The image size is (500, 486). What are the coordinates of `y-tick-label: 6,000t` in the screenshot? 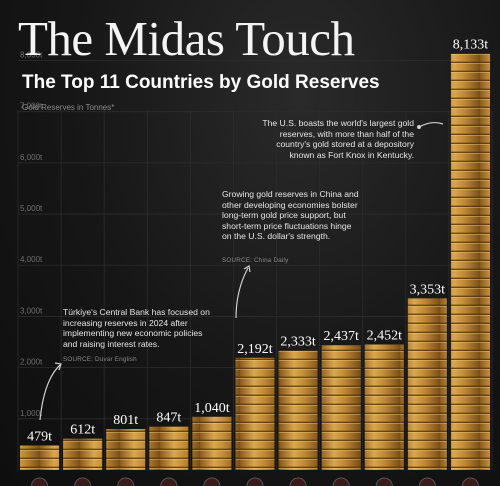 It's located at (31, 157).